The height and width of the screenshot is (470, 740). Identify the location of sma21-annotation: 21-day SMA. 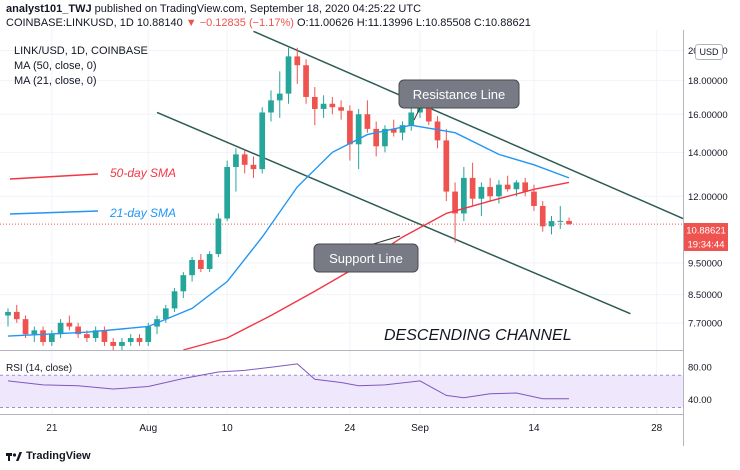
(142, 213).